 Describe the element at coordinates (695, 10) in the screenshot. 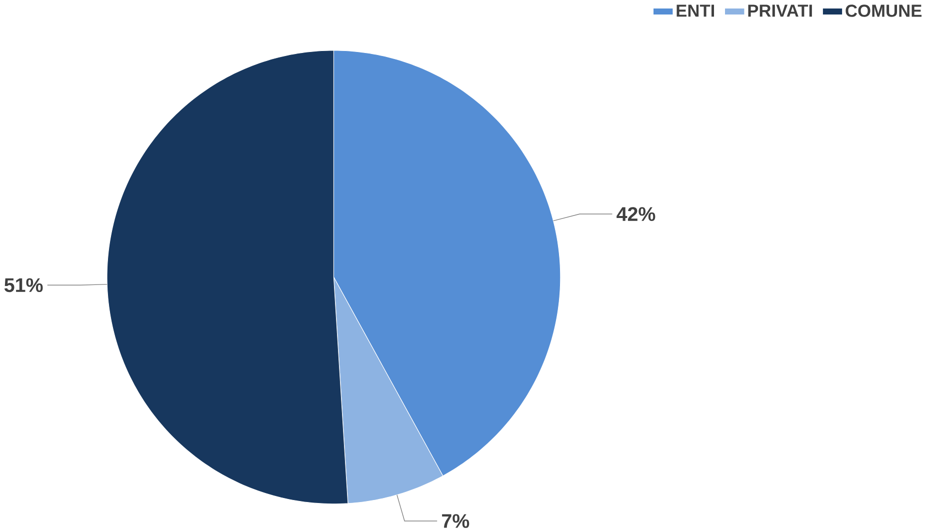

I see `legend-label: ENTI` at that location.